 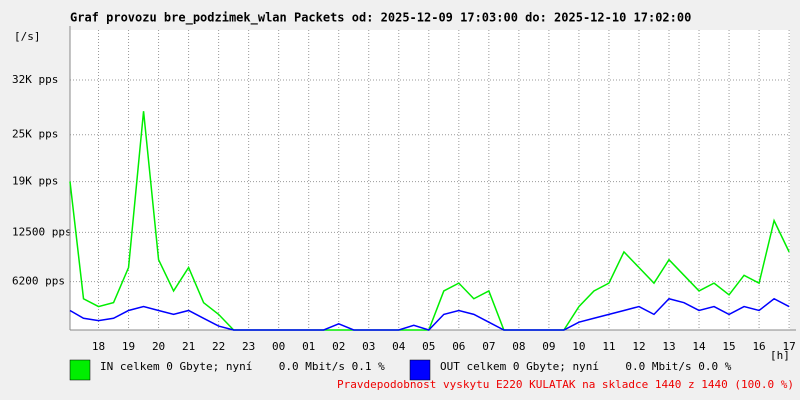 I want to click on legend-label: IN celkem 0 Gbyte; nyní 0.0 Mbit/s 0.1 %, so click(x=242, y=366).